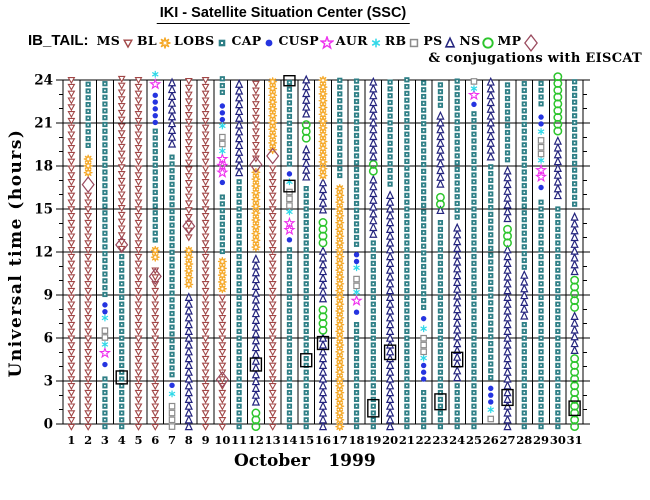  What do you see at coordinates (390, 440) in the screenshot?
I see `svg-text: 20` at bounding box center [390, 440].